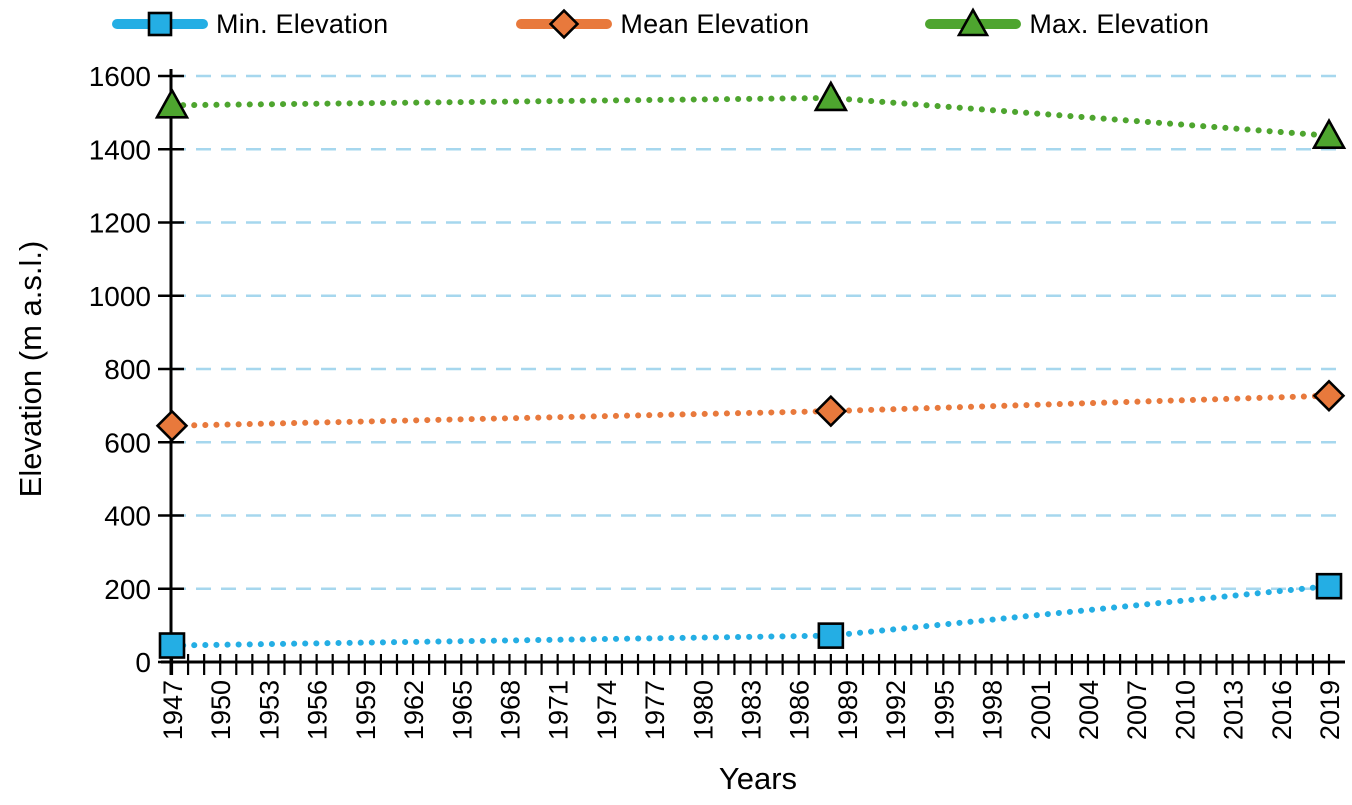 Image resolution: width=1352 pixels, height=805 pixels. I want to click on svg-text: 800, so click(127, 369).